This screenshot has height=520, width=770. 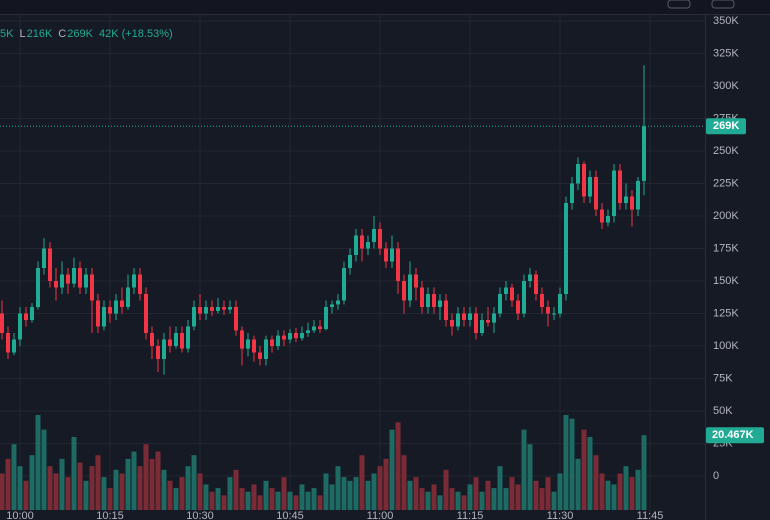 I want to click on y-tick-label: 175K, so click(x=726, y=248).